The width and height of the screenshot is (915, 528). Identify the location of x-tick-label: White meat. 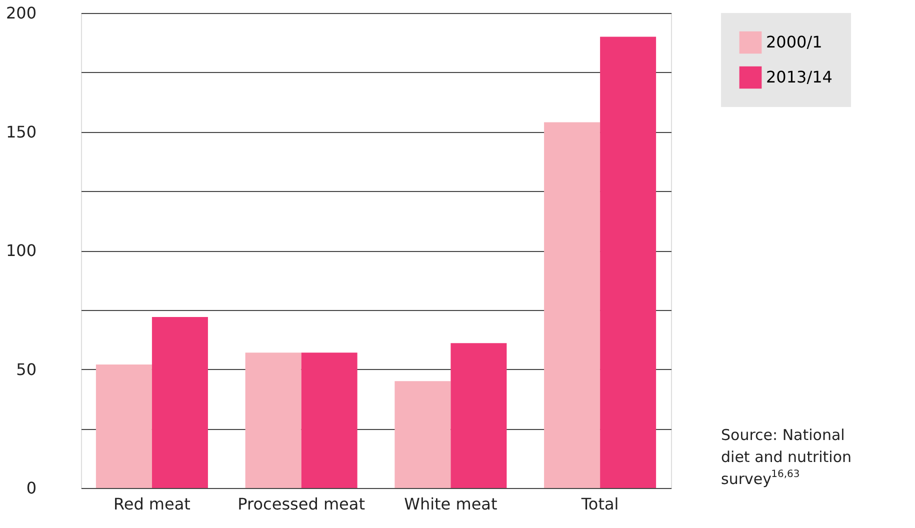
(451, 504).